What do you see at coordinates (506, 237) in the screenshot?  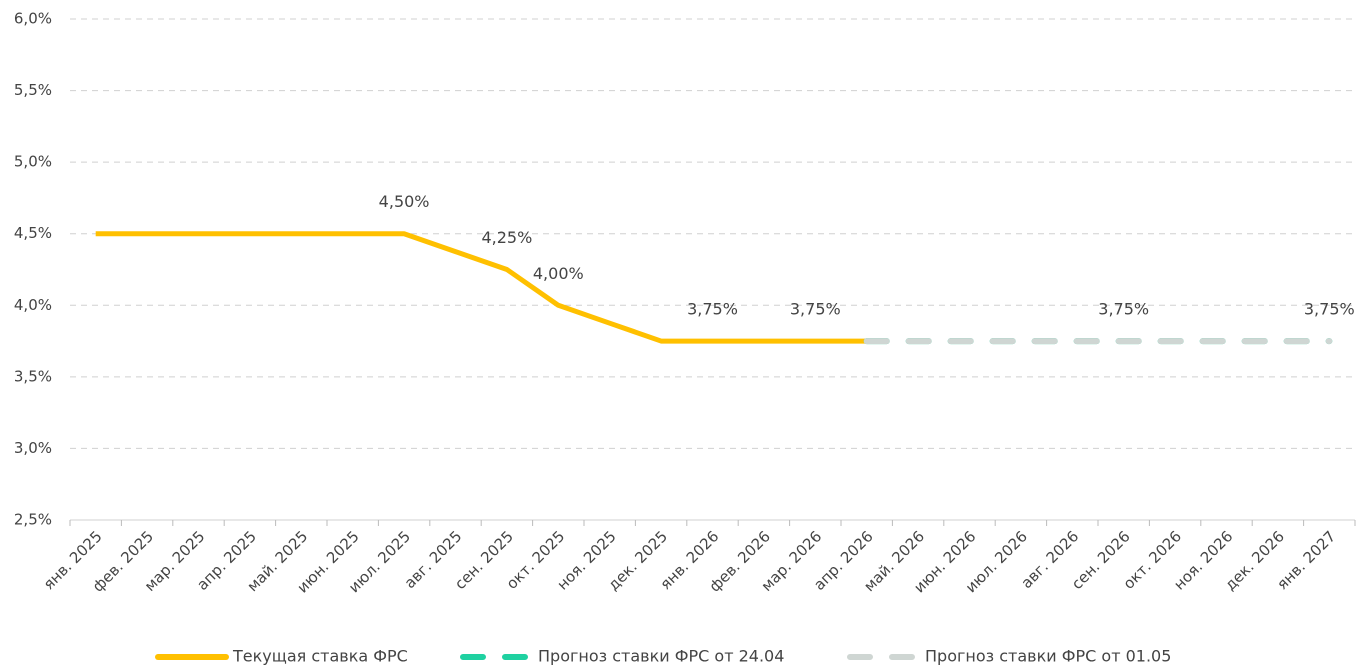 I see `data-label: 4,25%` at bounding box center [506, 237].